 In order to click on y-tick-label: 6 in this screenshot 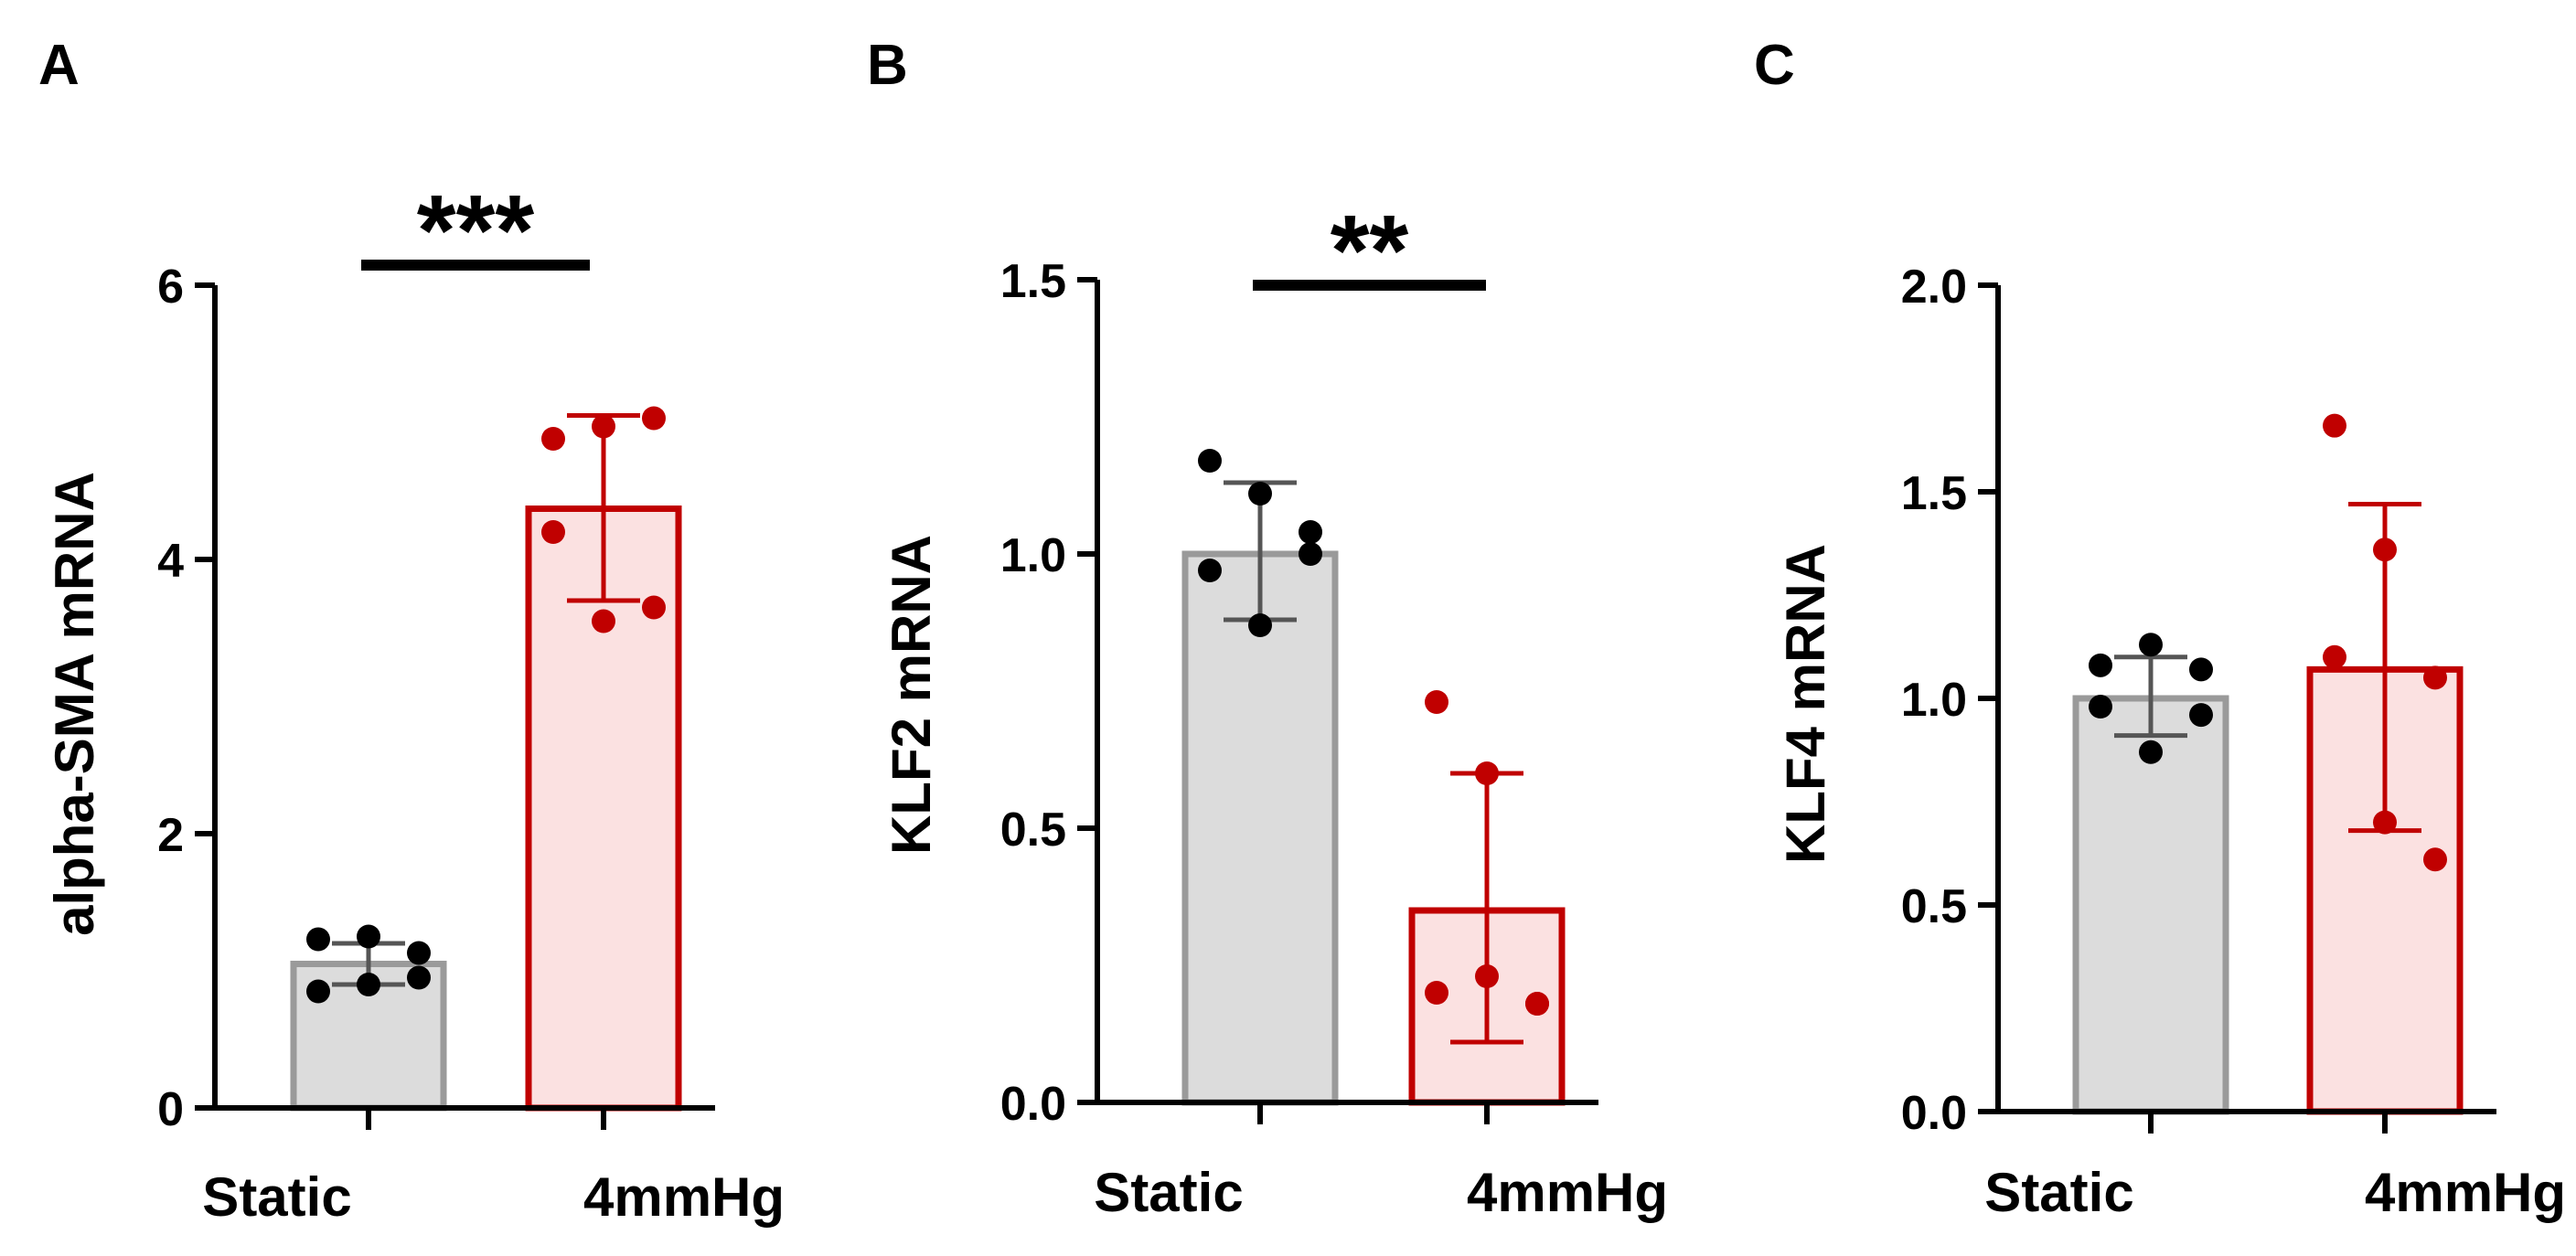, I will do `click(170, 287)`.